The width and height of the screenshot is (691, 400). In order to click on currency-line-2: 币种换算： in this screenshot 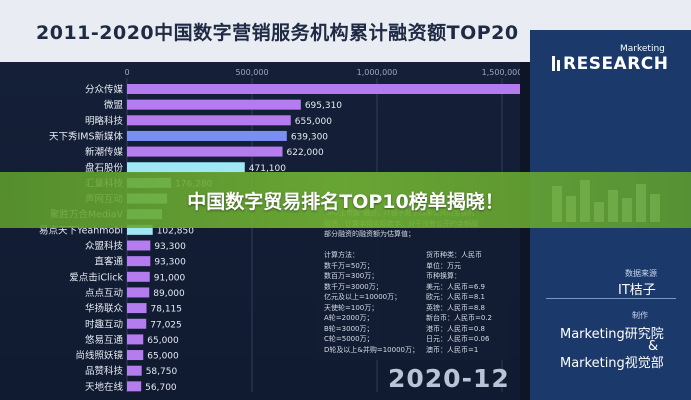, I will do `click(443, 276)`.